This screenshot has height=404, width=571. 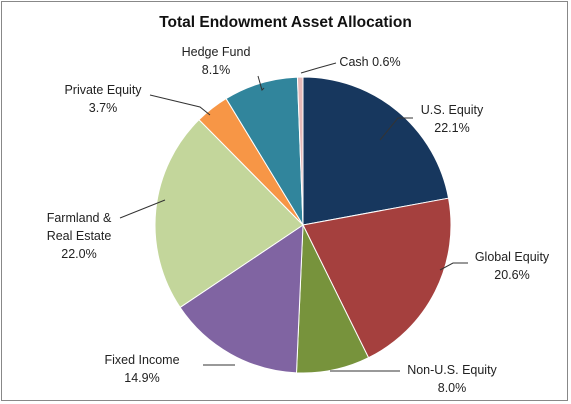 I want to click on slice-label: Hedge Fund 8.1%, so click(x=216, y=61).